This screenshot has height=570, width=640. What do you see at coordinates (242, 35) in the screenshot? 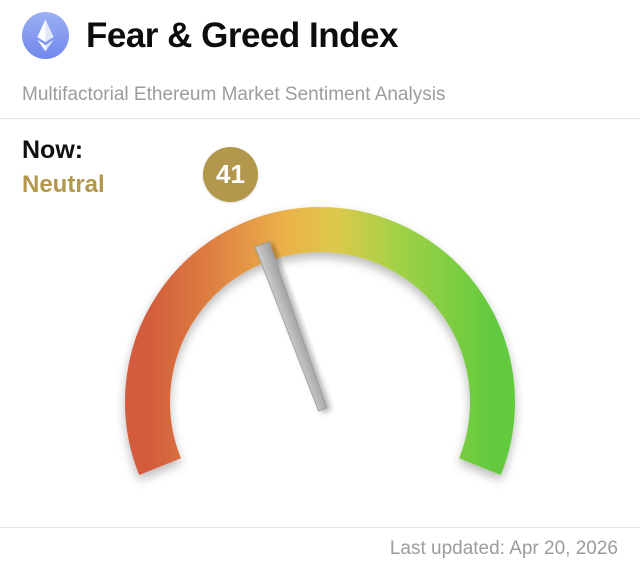
I see `page-title: Fear & Greed Index` at bounding box center [242, 35].